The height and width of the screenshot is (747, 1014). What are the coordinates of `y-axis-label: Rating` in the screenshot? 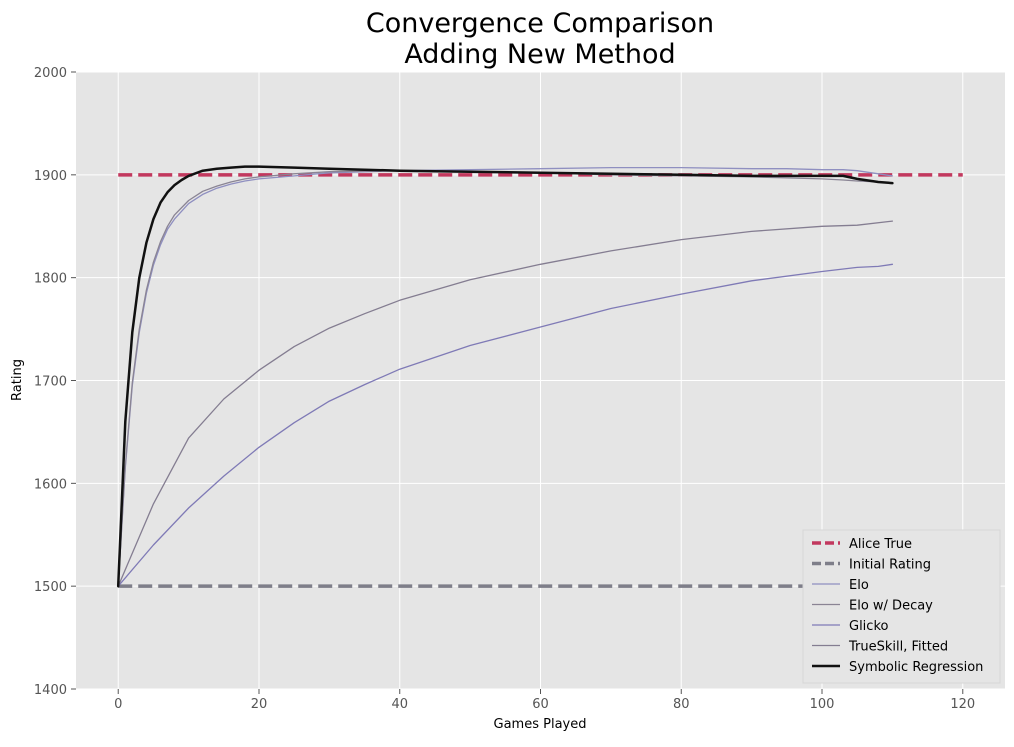 It's located at (17, 380).